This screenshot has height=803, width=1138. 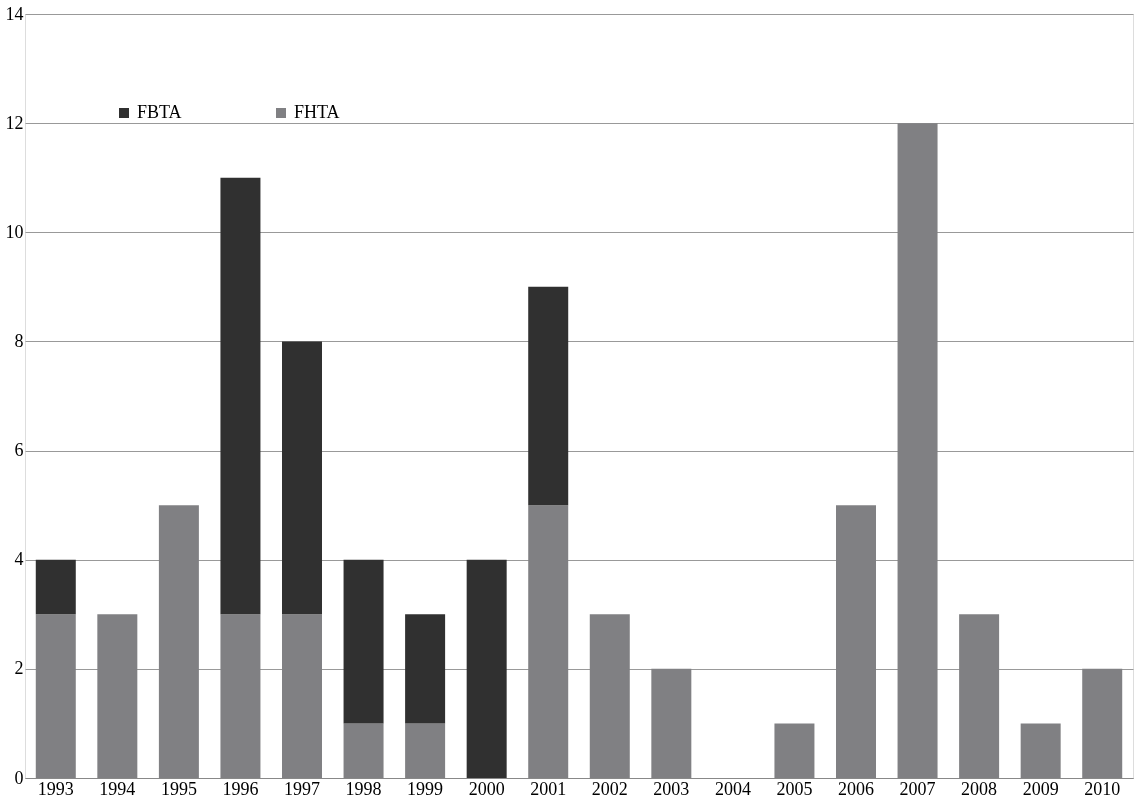 I want to click on y-tick-label: 8, so click(x=19, y=340).